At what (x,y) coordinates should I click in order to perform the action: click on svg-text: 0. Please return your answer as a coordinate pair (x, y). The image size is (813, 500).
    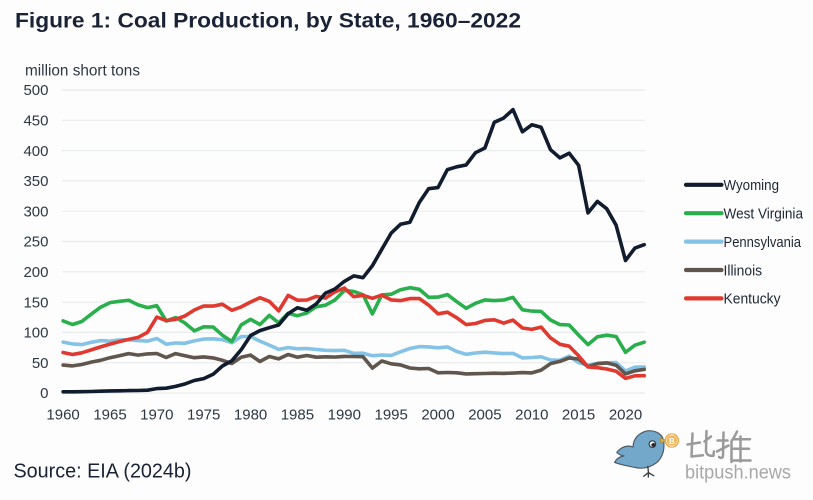
    Looking at the image, I should click on (44, 393).